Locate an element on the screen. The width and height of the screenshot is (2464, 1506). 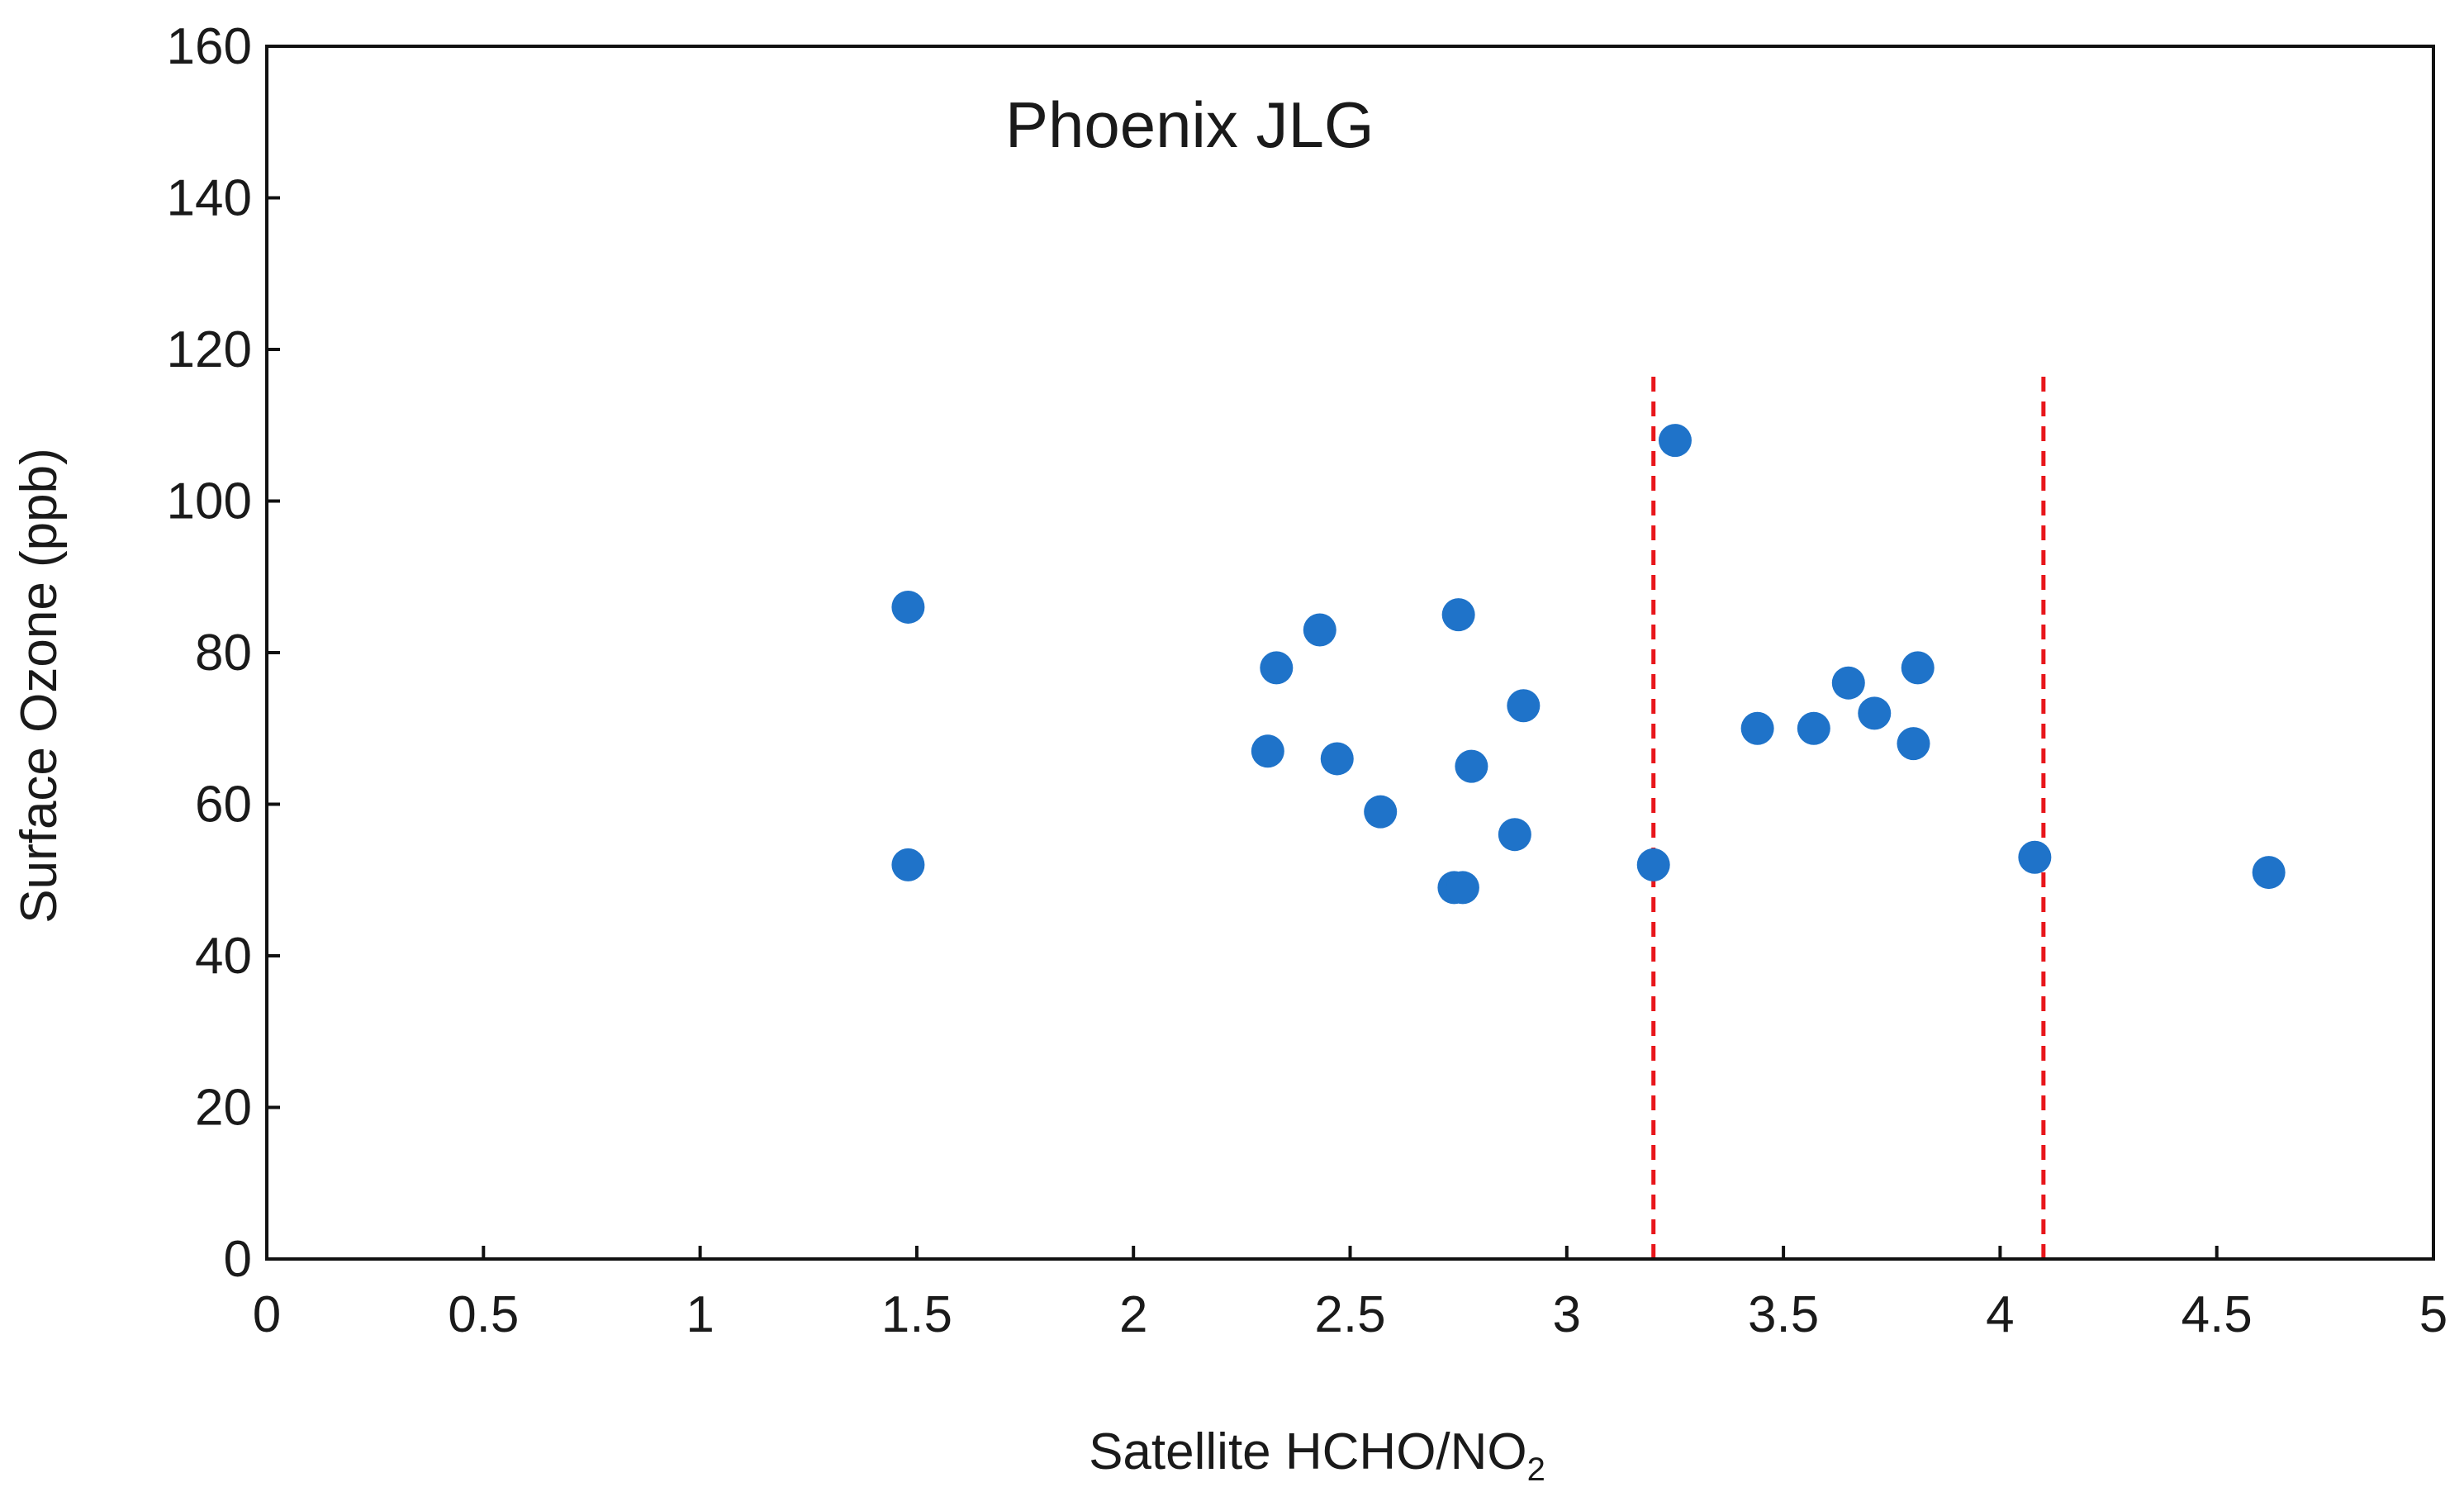
x-tick-label: 1 is located at coordinates (700, 1314).